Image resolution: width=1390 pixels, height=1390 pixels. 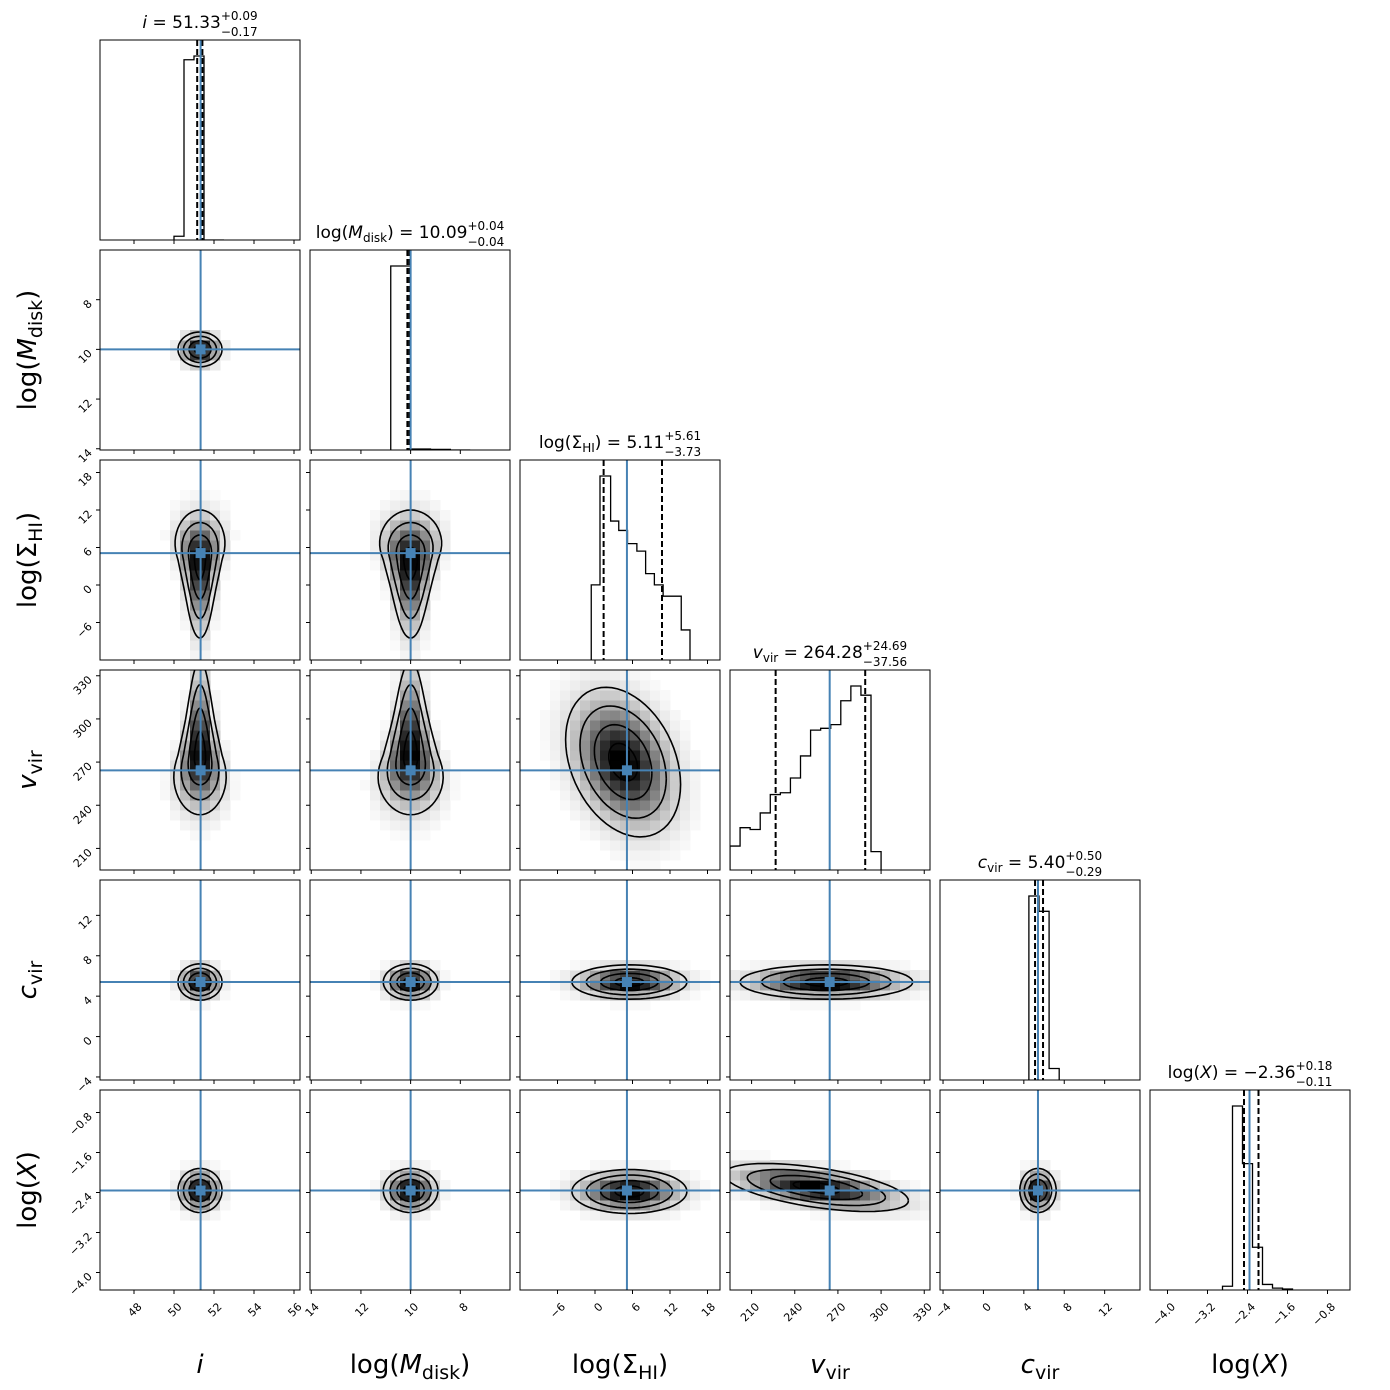 I want to click on axis-label-subscript: disk, so click(x=441, y=1373).